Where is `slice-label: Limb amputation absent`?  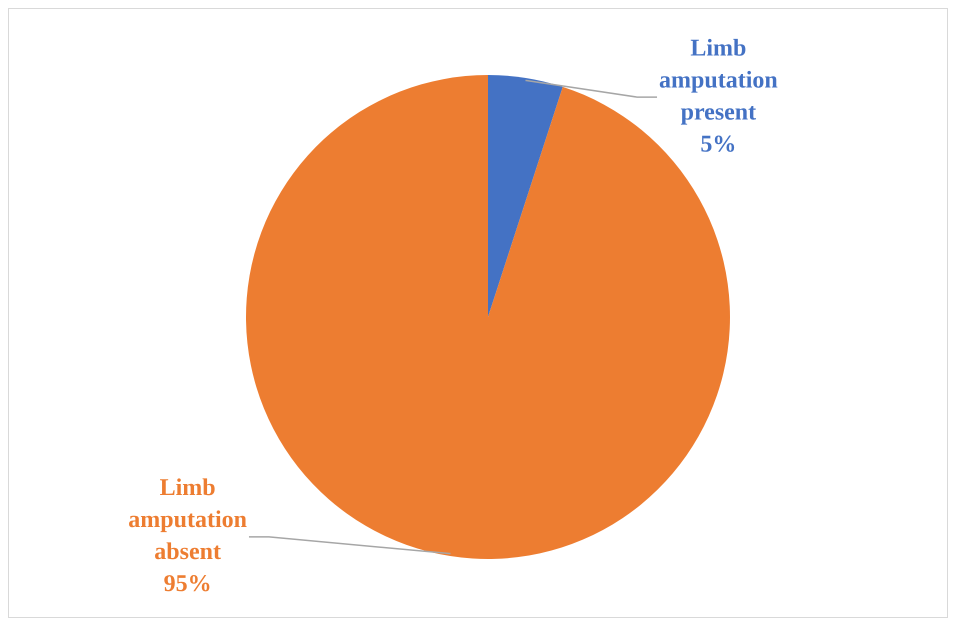 slice-label: Limb amputation absent is located at coordinates (187, 520).